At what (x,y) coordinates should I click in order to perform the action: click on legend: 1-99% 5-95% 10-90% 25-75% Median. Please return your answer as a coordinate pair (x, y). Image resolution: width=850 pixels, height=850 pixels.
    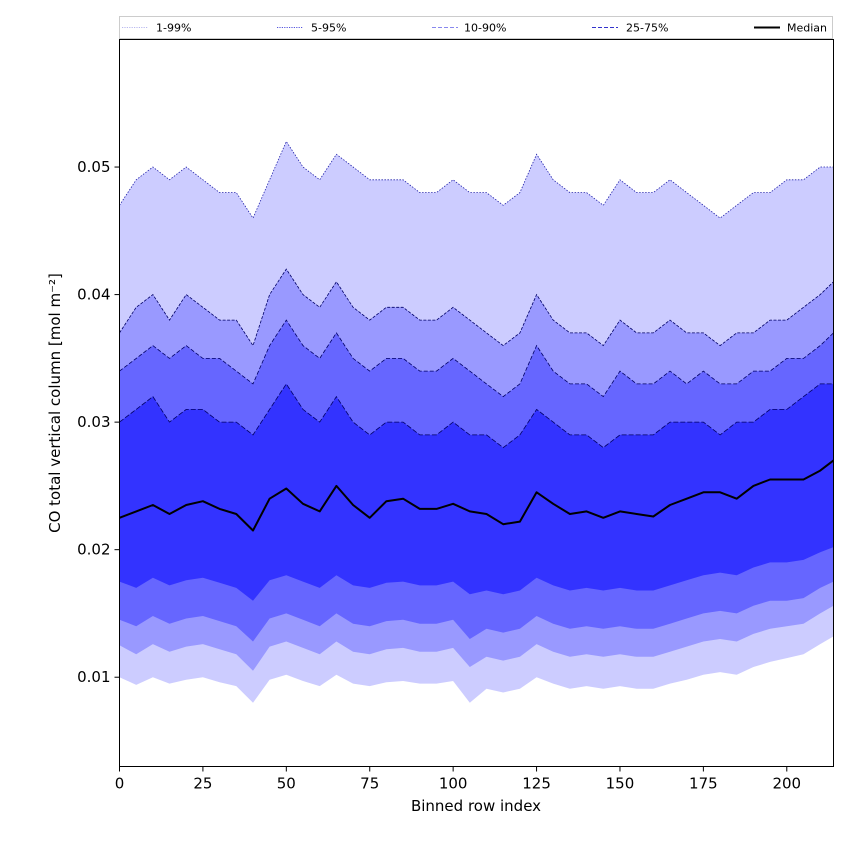
    Looking at the image, I should click on (476, 27).